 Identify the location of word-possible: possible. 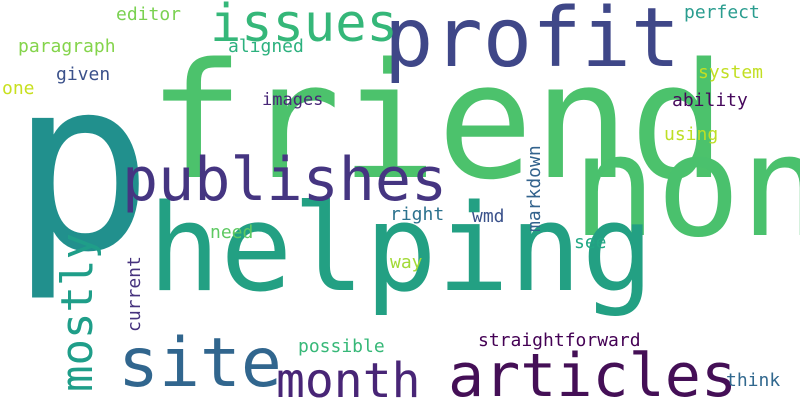
(341, 346).